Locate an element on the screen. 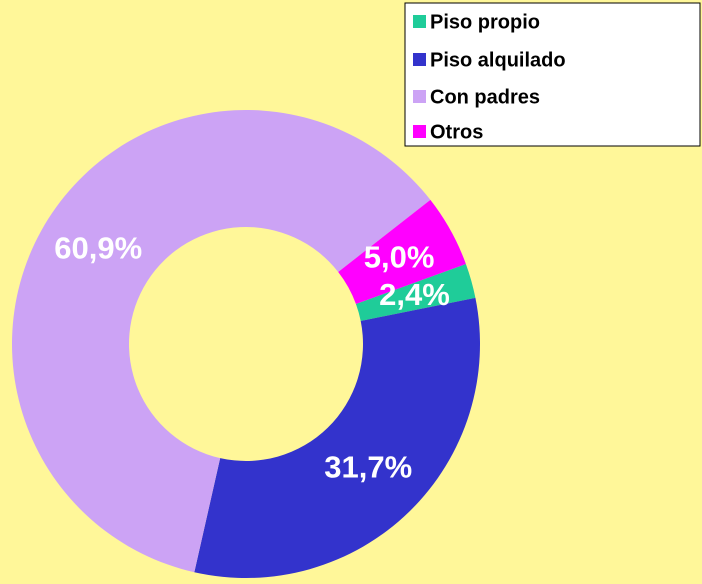  legend is located at coordinates (552, 74).